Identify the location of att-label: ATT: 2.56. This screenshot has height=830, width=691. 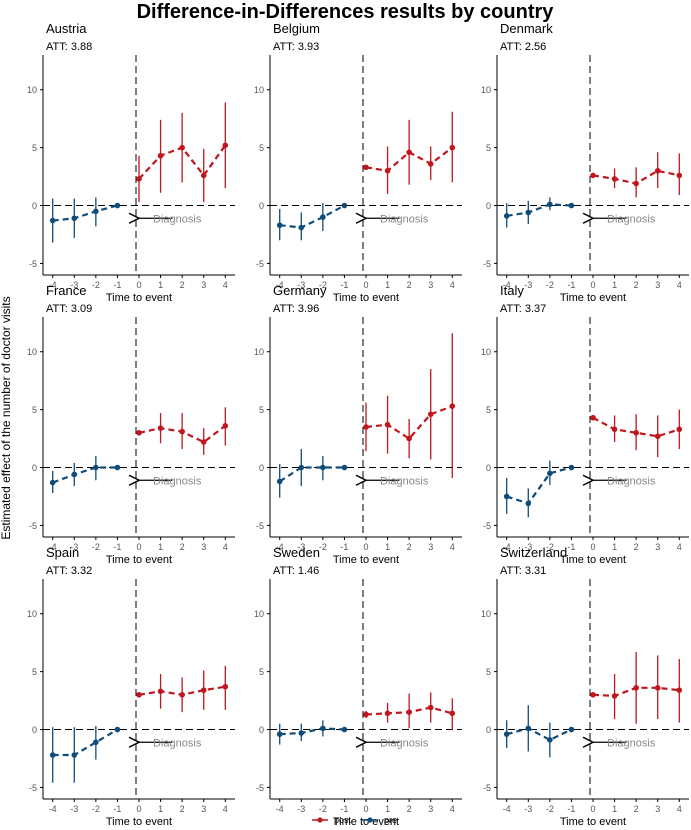
(523, 47).